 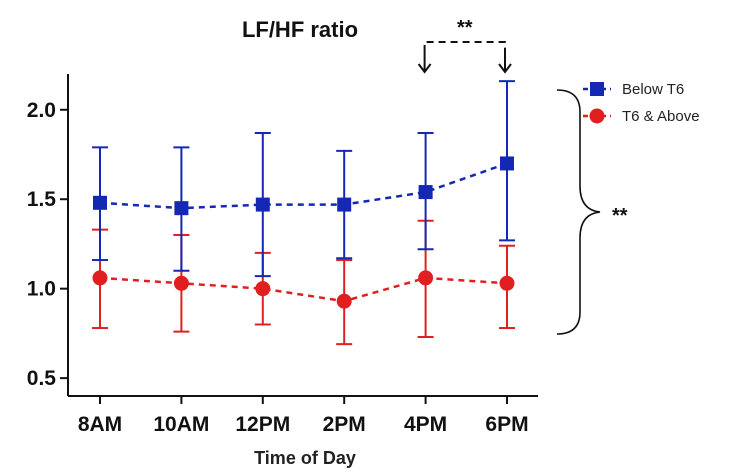 I want to click on legend-item: Below T6, so click(x=633, y=89).